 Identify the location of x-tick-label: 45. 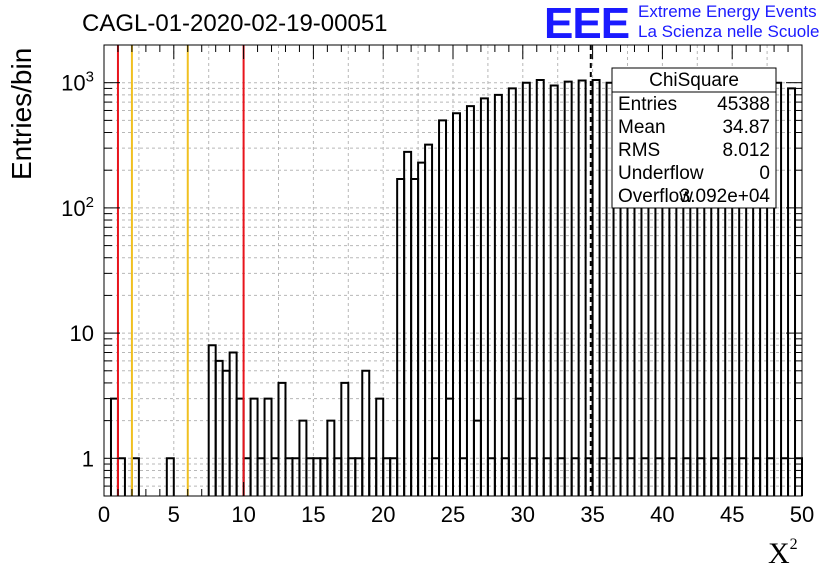
(732, 514).